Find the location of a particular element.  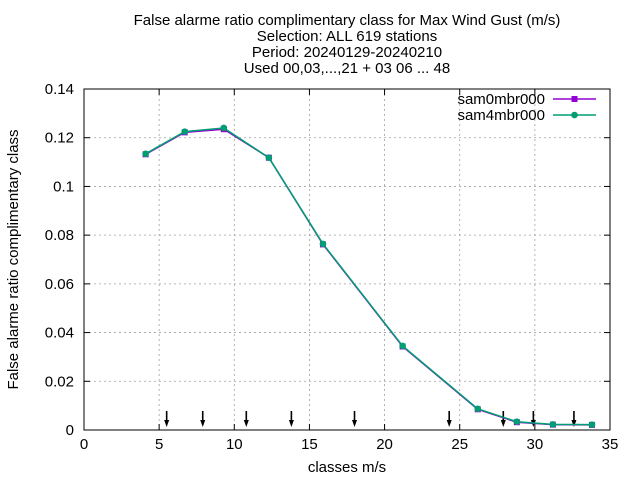

x-tick-label: 10 is located at coordinates (234, 444).